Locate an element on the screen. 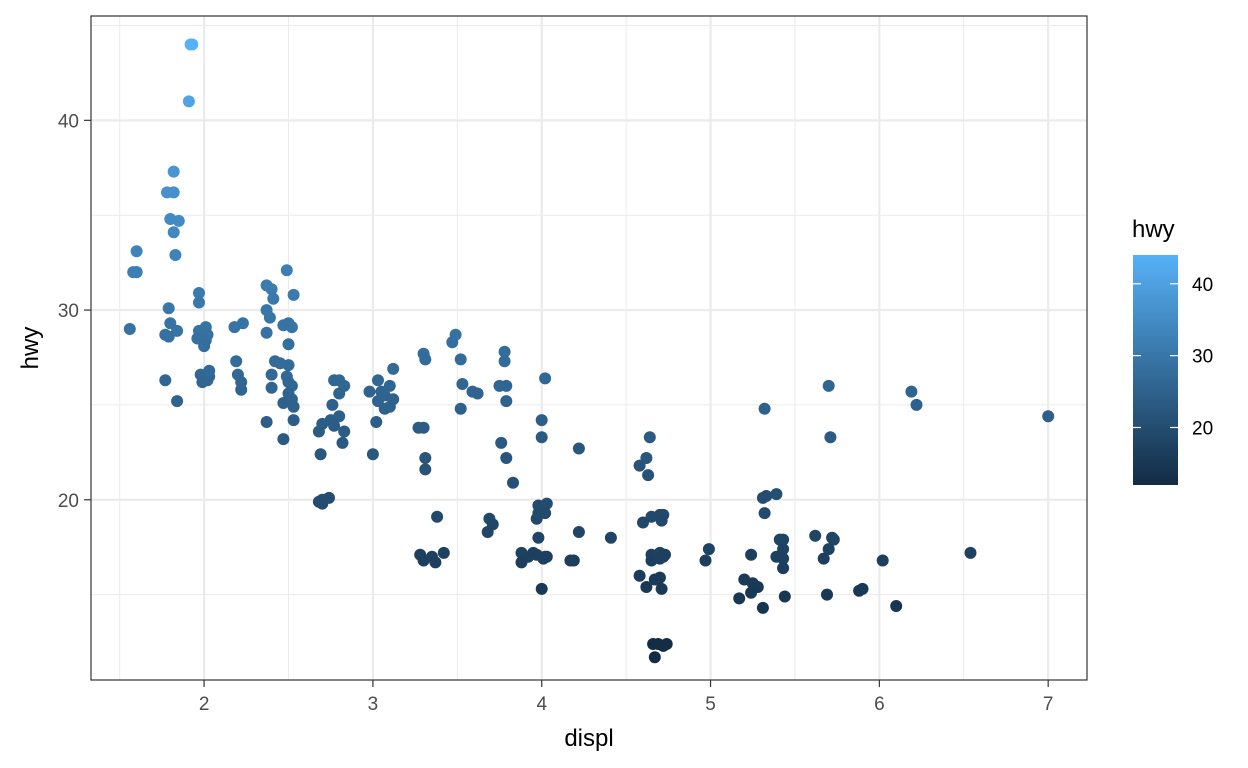  legend-tick-label: 40 is located at coordinates (1202, 285).